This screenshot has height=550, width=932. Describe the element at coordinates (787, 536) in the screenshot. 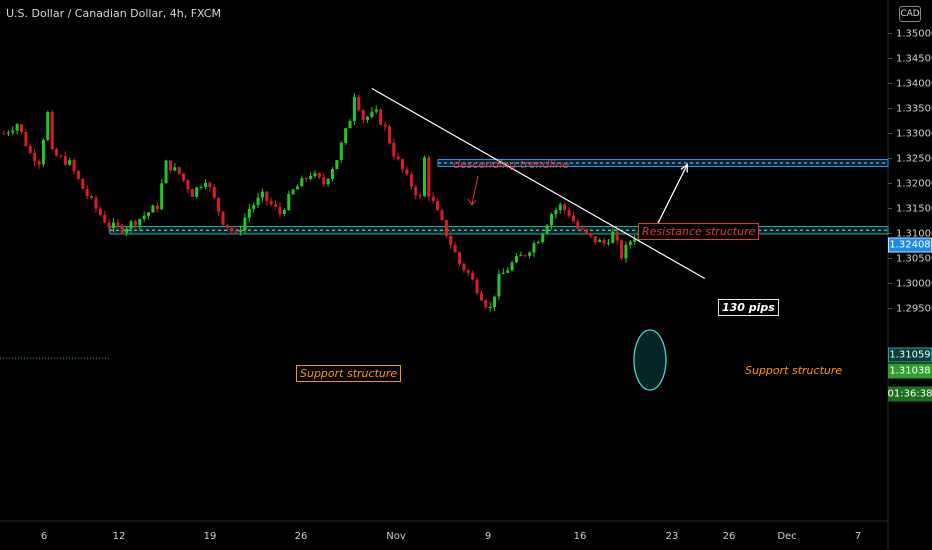

I see `time-tick-label: Dec` at that location.